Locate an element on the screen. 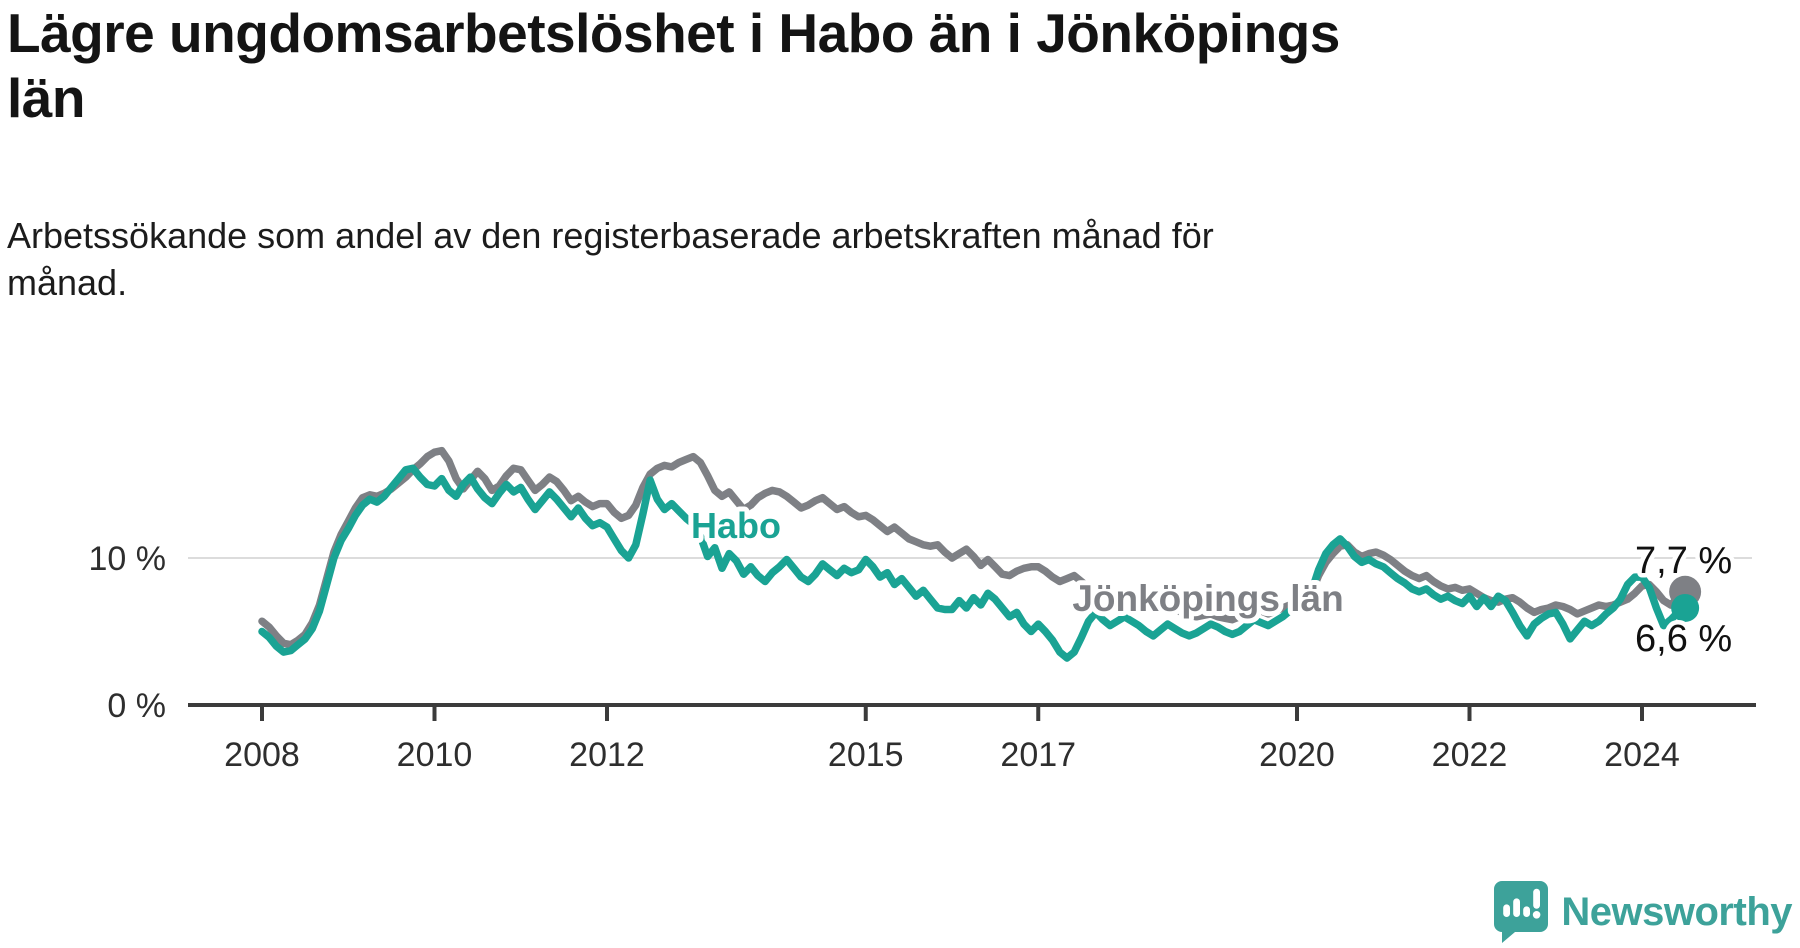 The width and height of the screenshot is (1800, 948). y-tick-label-10: 10 % is located at coordinates (128, 559).